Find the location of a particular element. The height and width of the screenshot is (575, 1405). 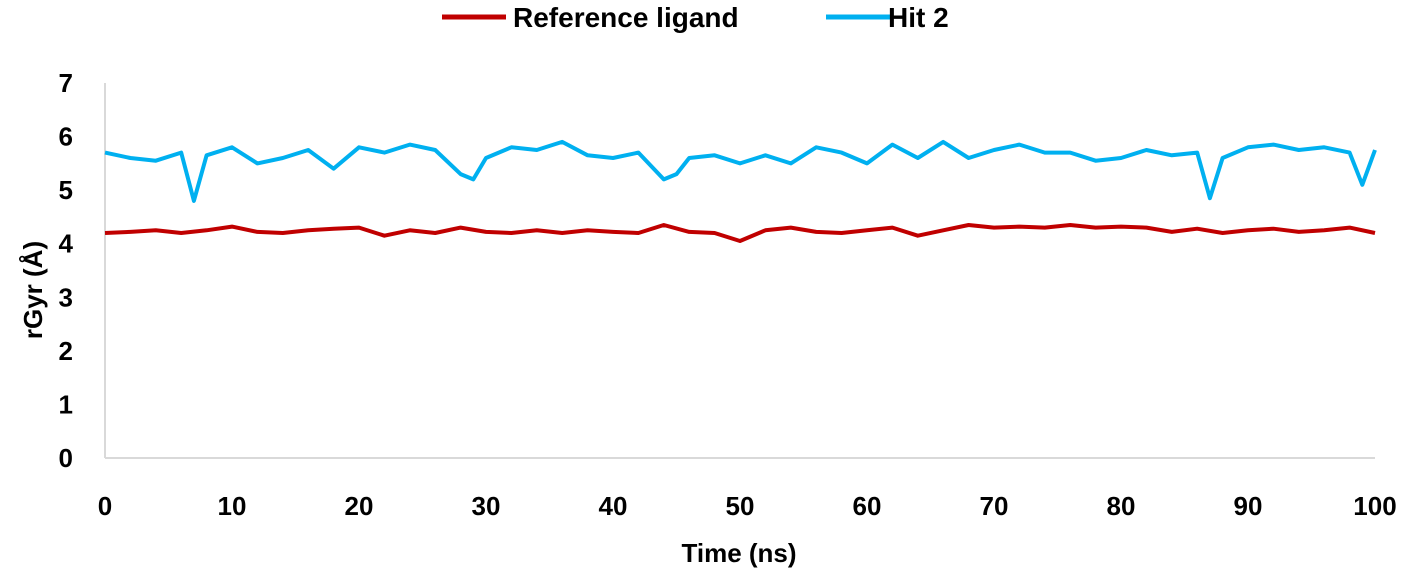

y-tick-label: 5 is located at coordinates (66, 190).